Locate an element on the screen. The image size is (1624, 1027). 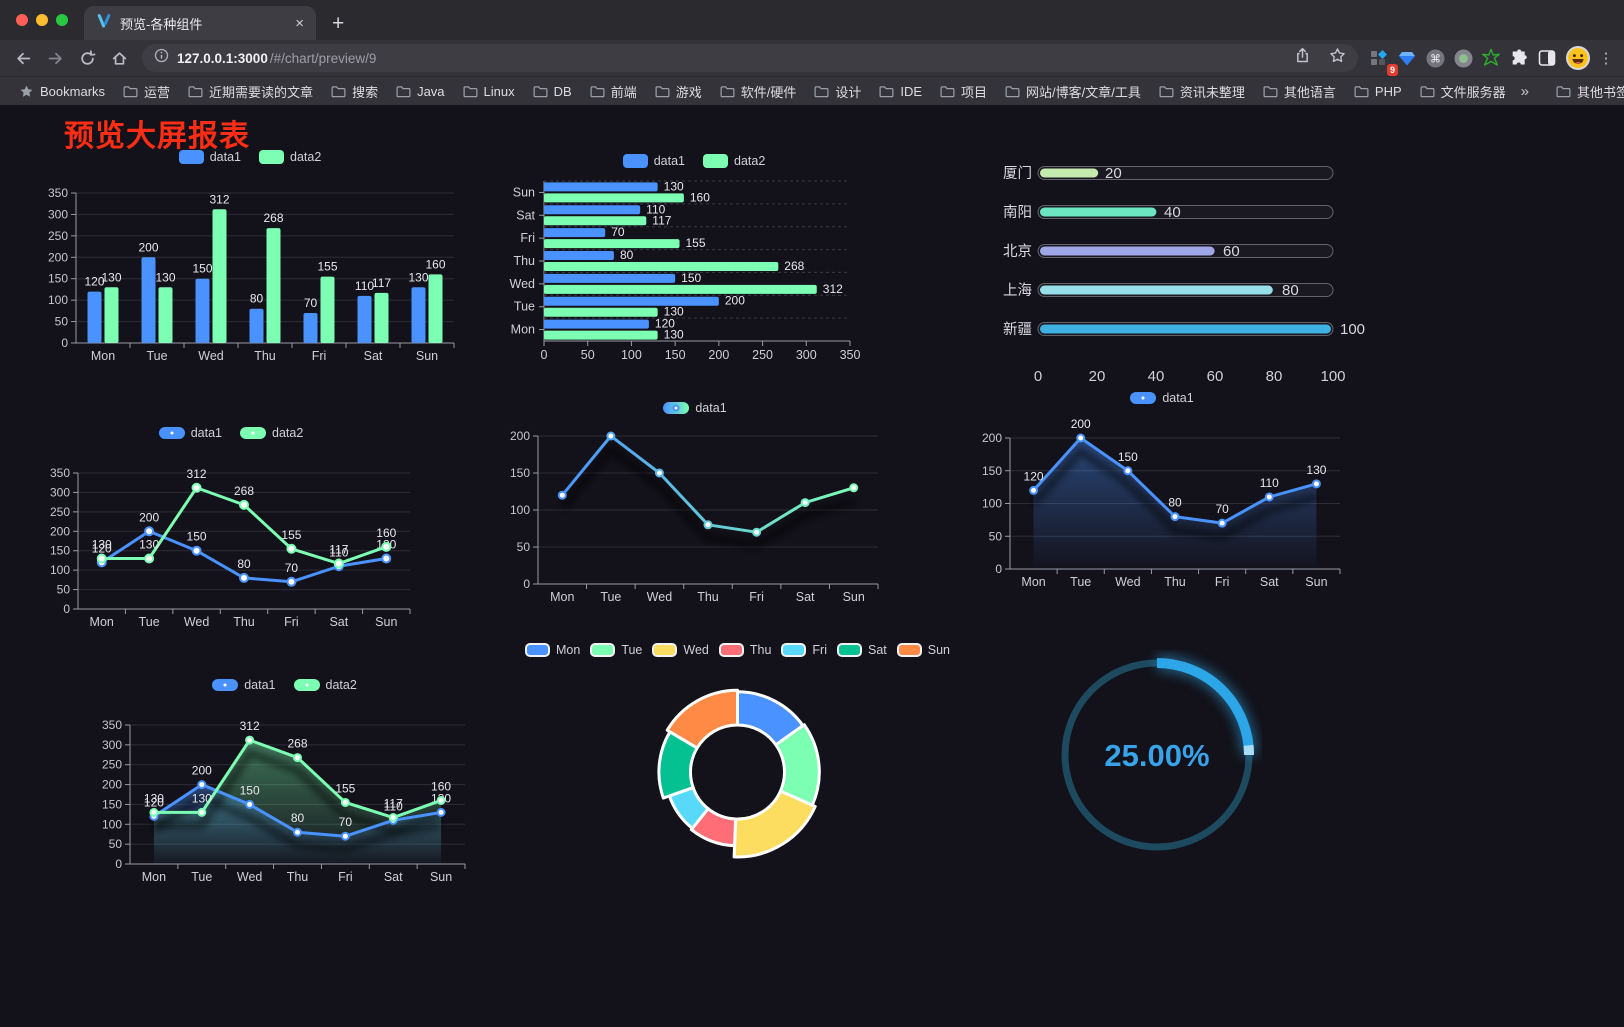
back-button is located at coordinates (23, 58).